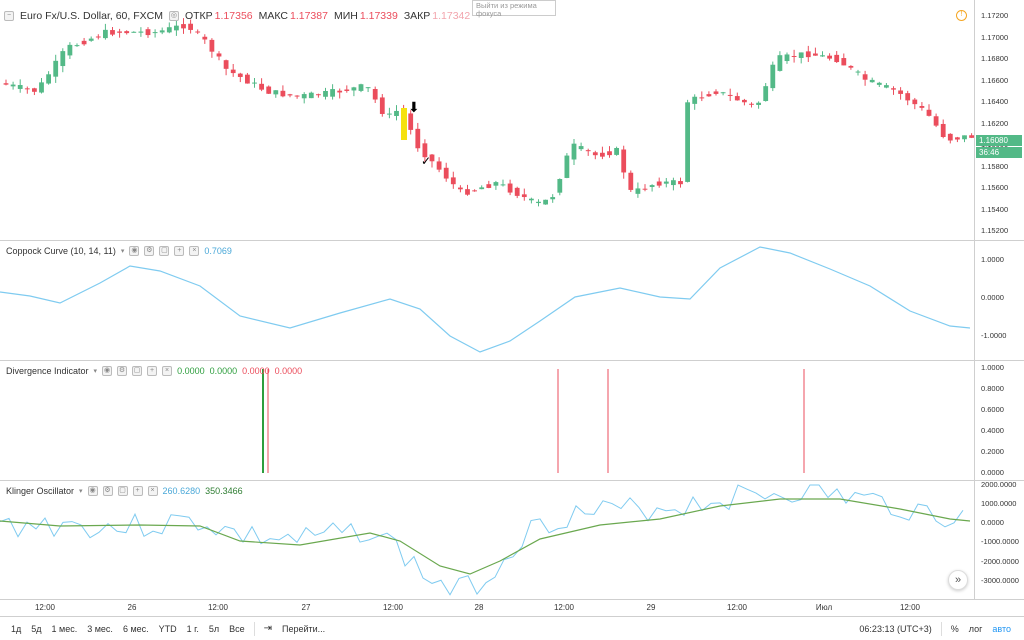  Describe the element at coordinates (173, 16) in the screenshot. I see `visibility-icon: ◎` at that location.